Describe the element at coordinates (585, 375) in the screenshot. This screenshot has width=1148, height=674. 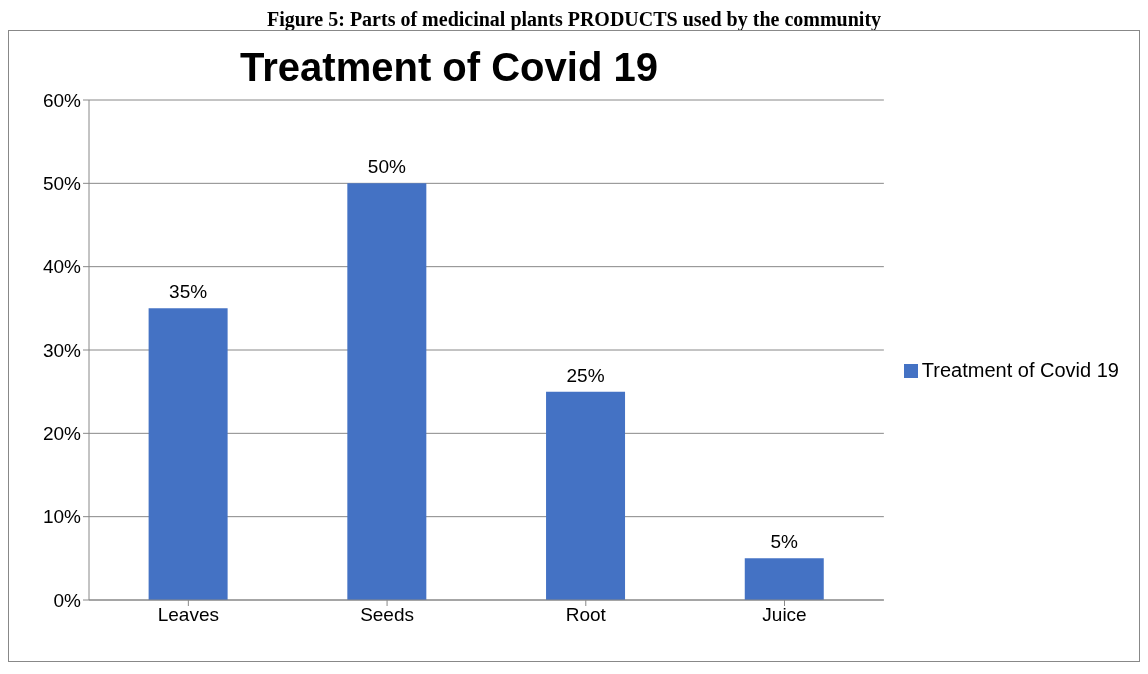
I see `data-label: 25%` at that location.